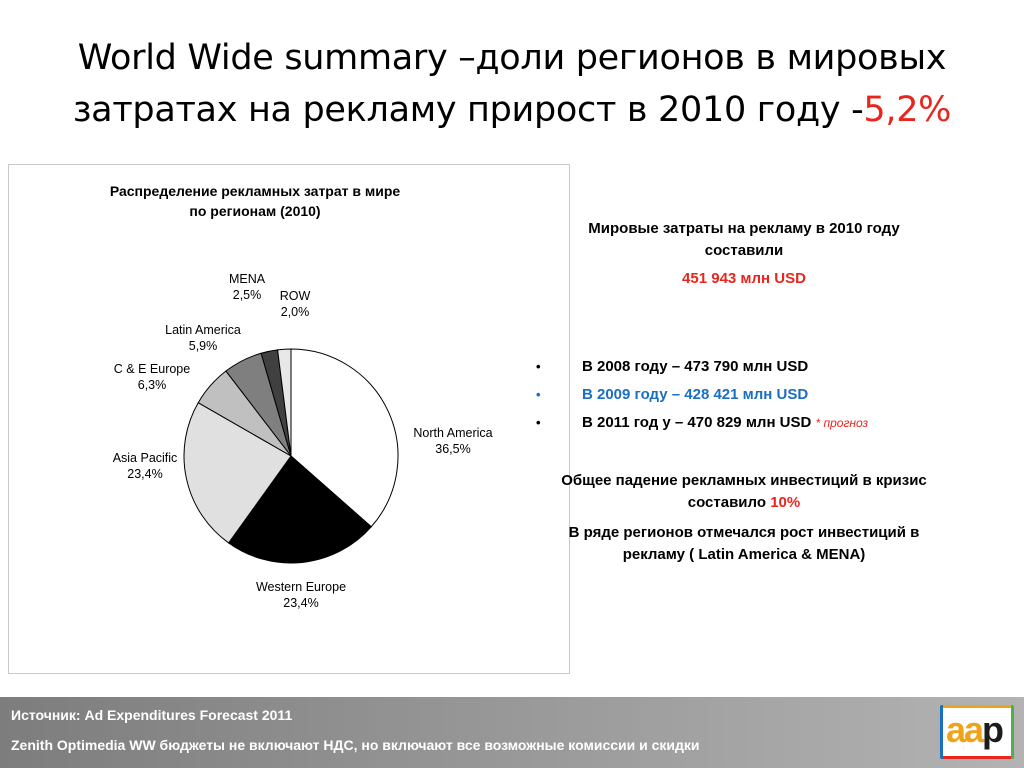 The height and width of the screenshot is (768, 1024). What do you see at coordinates (295, 296) in the screenshot?
I see `slice-label: ROW` at bounding box center [295, 296].